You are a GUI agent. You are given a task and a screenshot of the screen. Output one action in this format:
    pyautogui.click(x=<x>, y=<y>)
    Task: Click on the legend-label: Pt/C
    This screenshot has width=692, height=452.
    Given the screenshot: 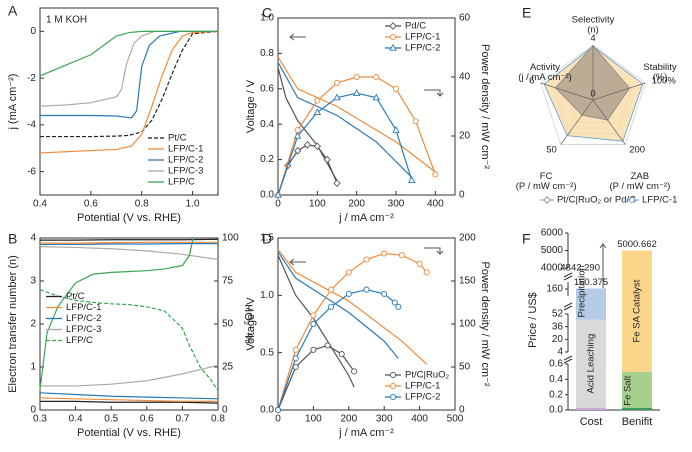 What is the action you would take?
    pyautogui.click(x=177, y=138)
    